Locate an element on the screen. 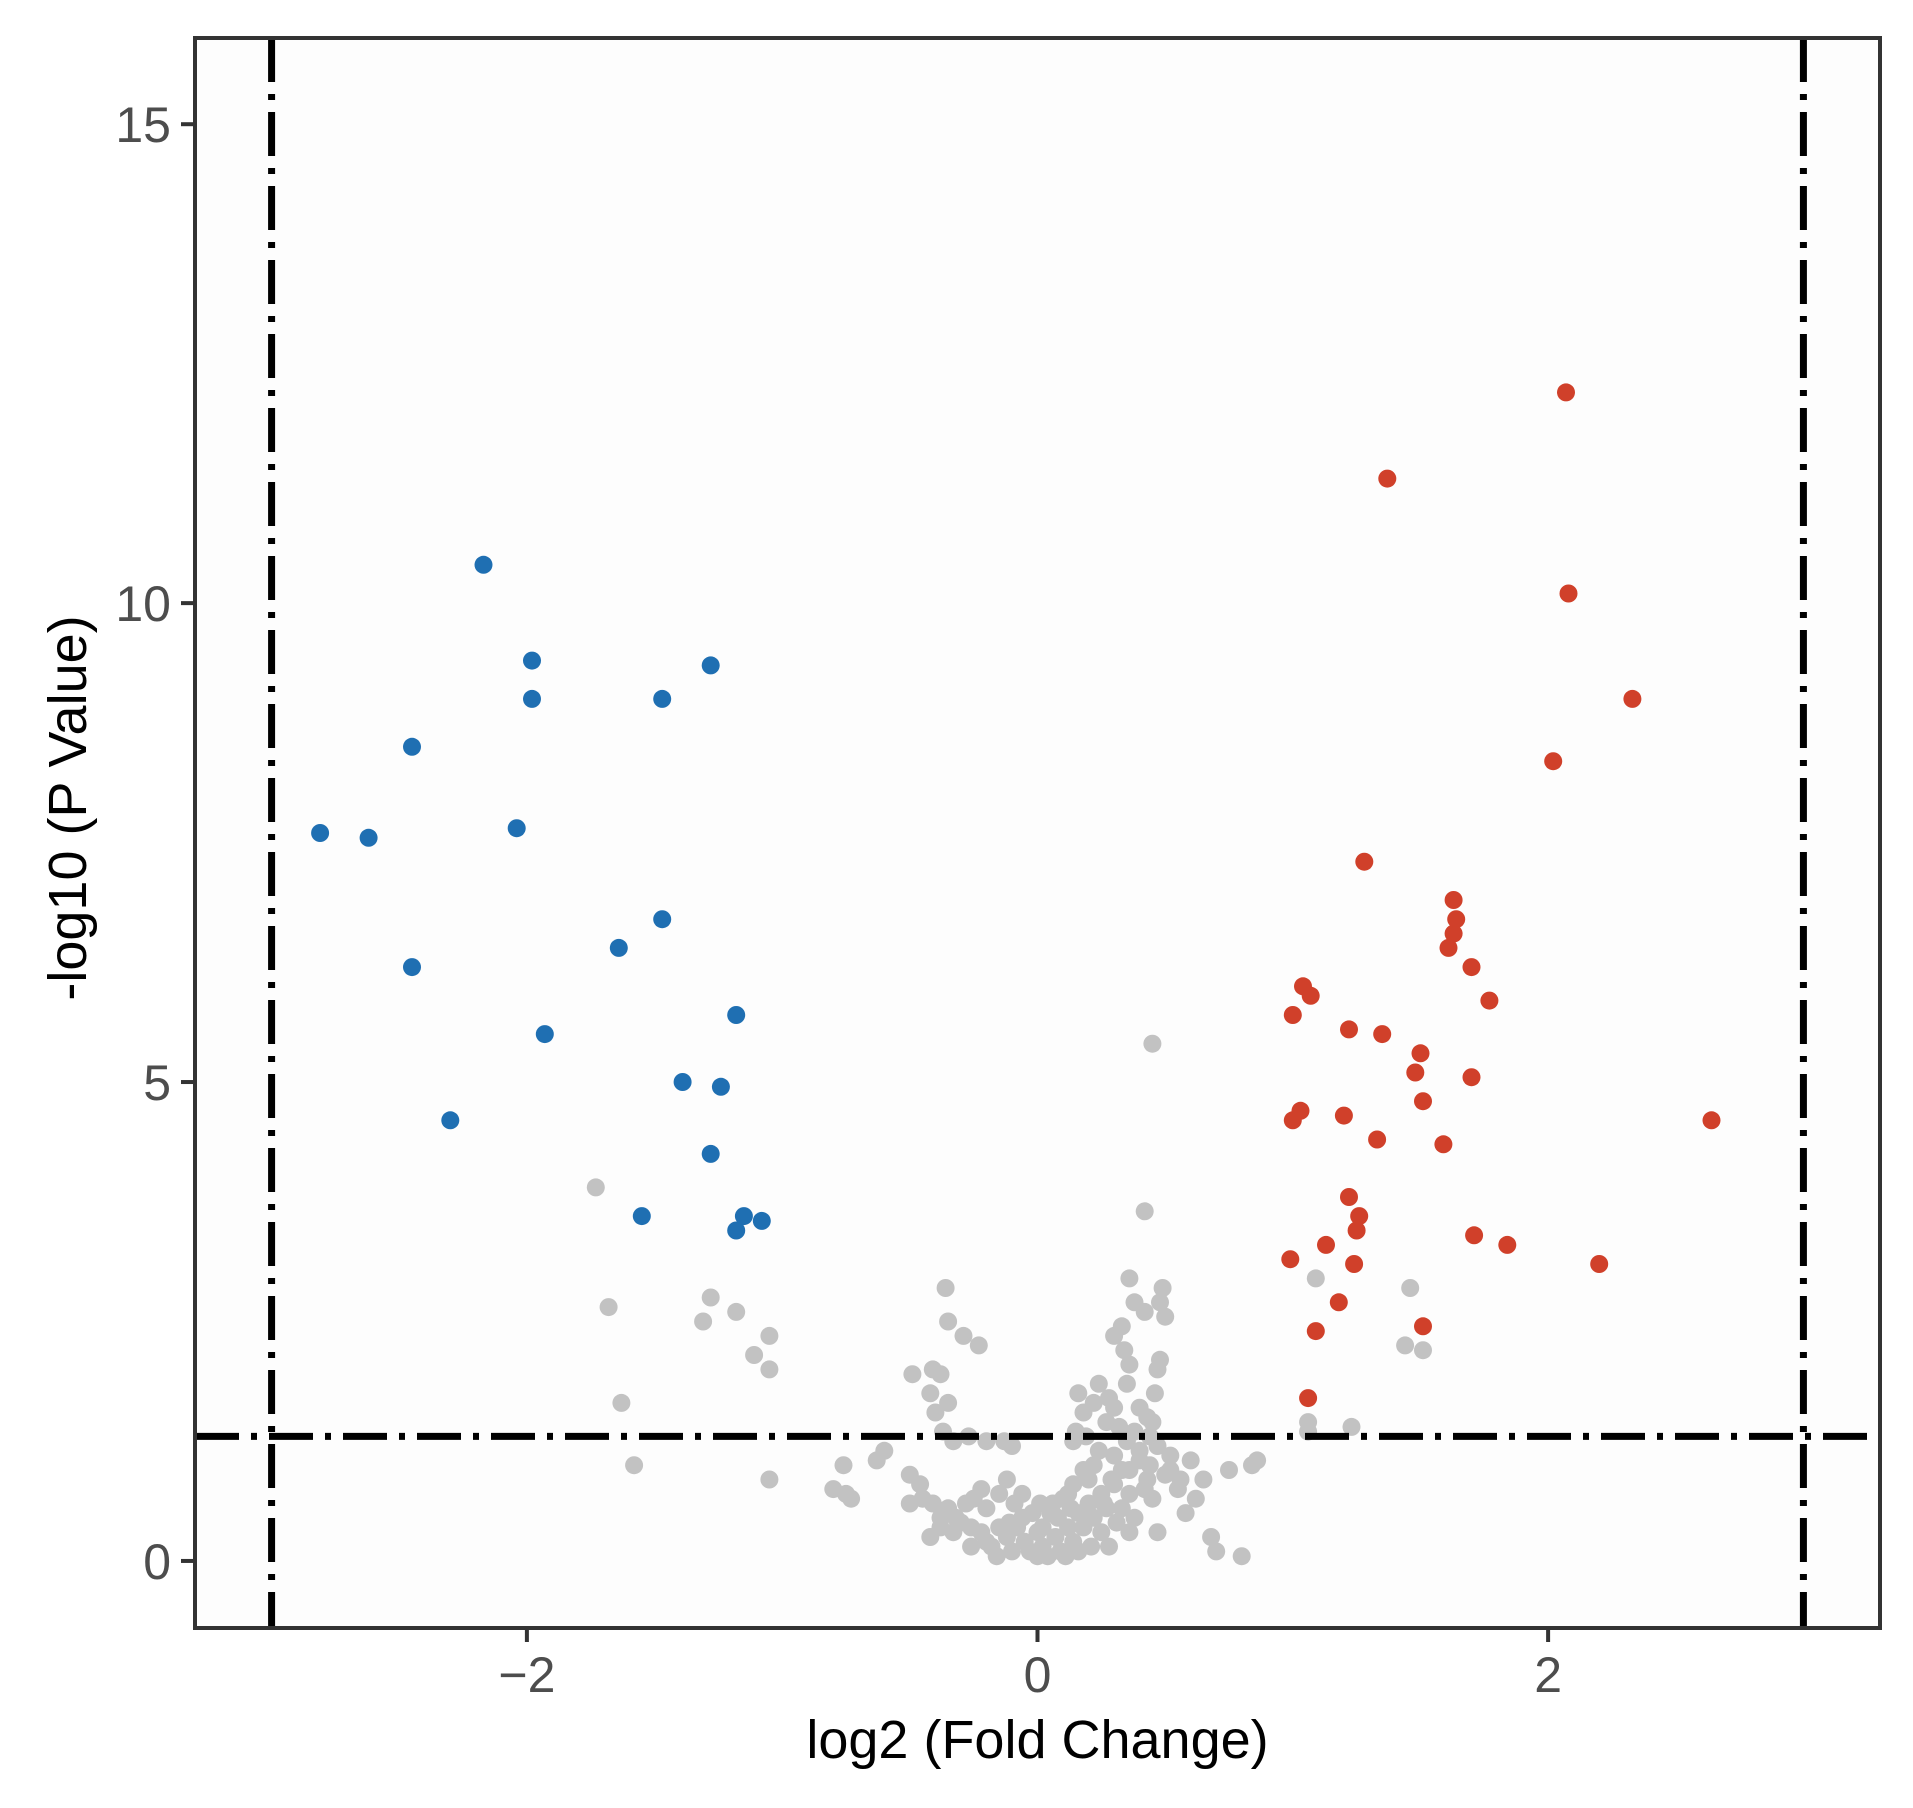 This screenshot has height=1808, width=1913. y-tick-label: 5 is located at coordinates (157, 1083).